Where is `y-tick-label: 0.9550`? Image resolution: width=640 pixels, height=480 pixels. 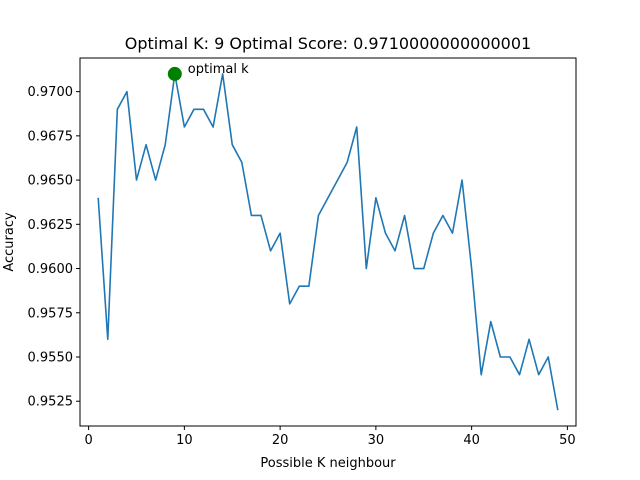 y-tick-label: 0.9550 is located at coordinates (51, 358).